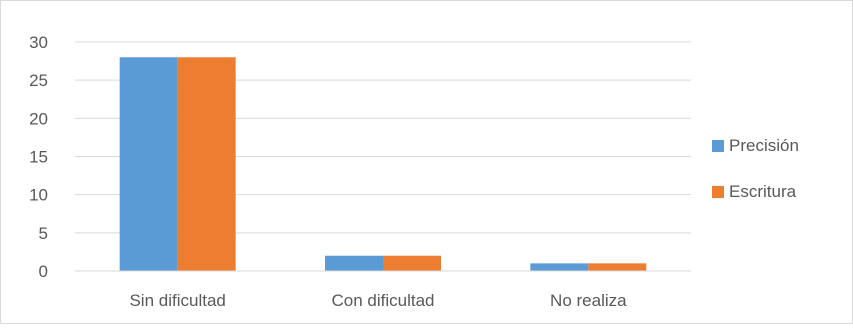  What do you see at coordinates (43, 233) in the screenshot?
I see `y-tick-label: 5` at bounding box center [43, 233].